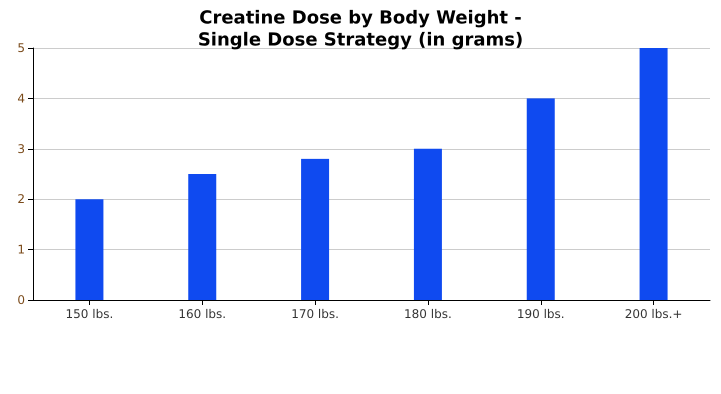 This screenshot has width=721, height=394. What do you see at coordinates (315, 314) in the screenshot?
I see `x-tick-label: 170 lbs.` at bounding box center [315, 314].